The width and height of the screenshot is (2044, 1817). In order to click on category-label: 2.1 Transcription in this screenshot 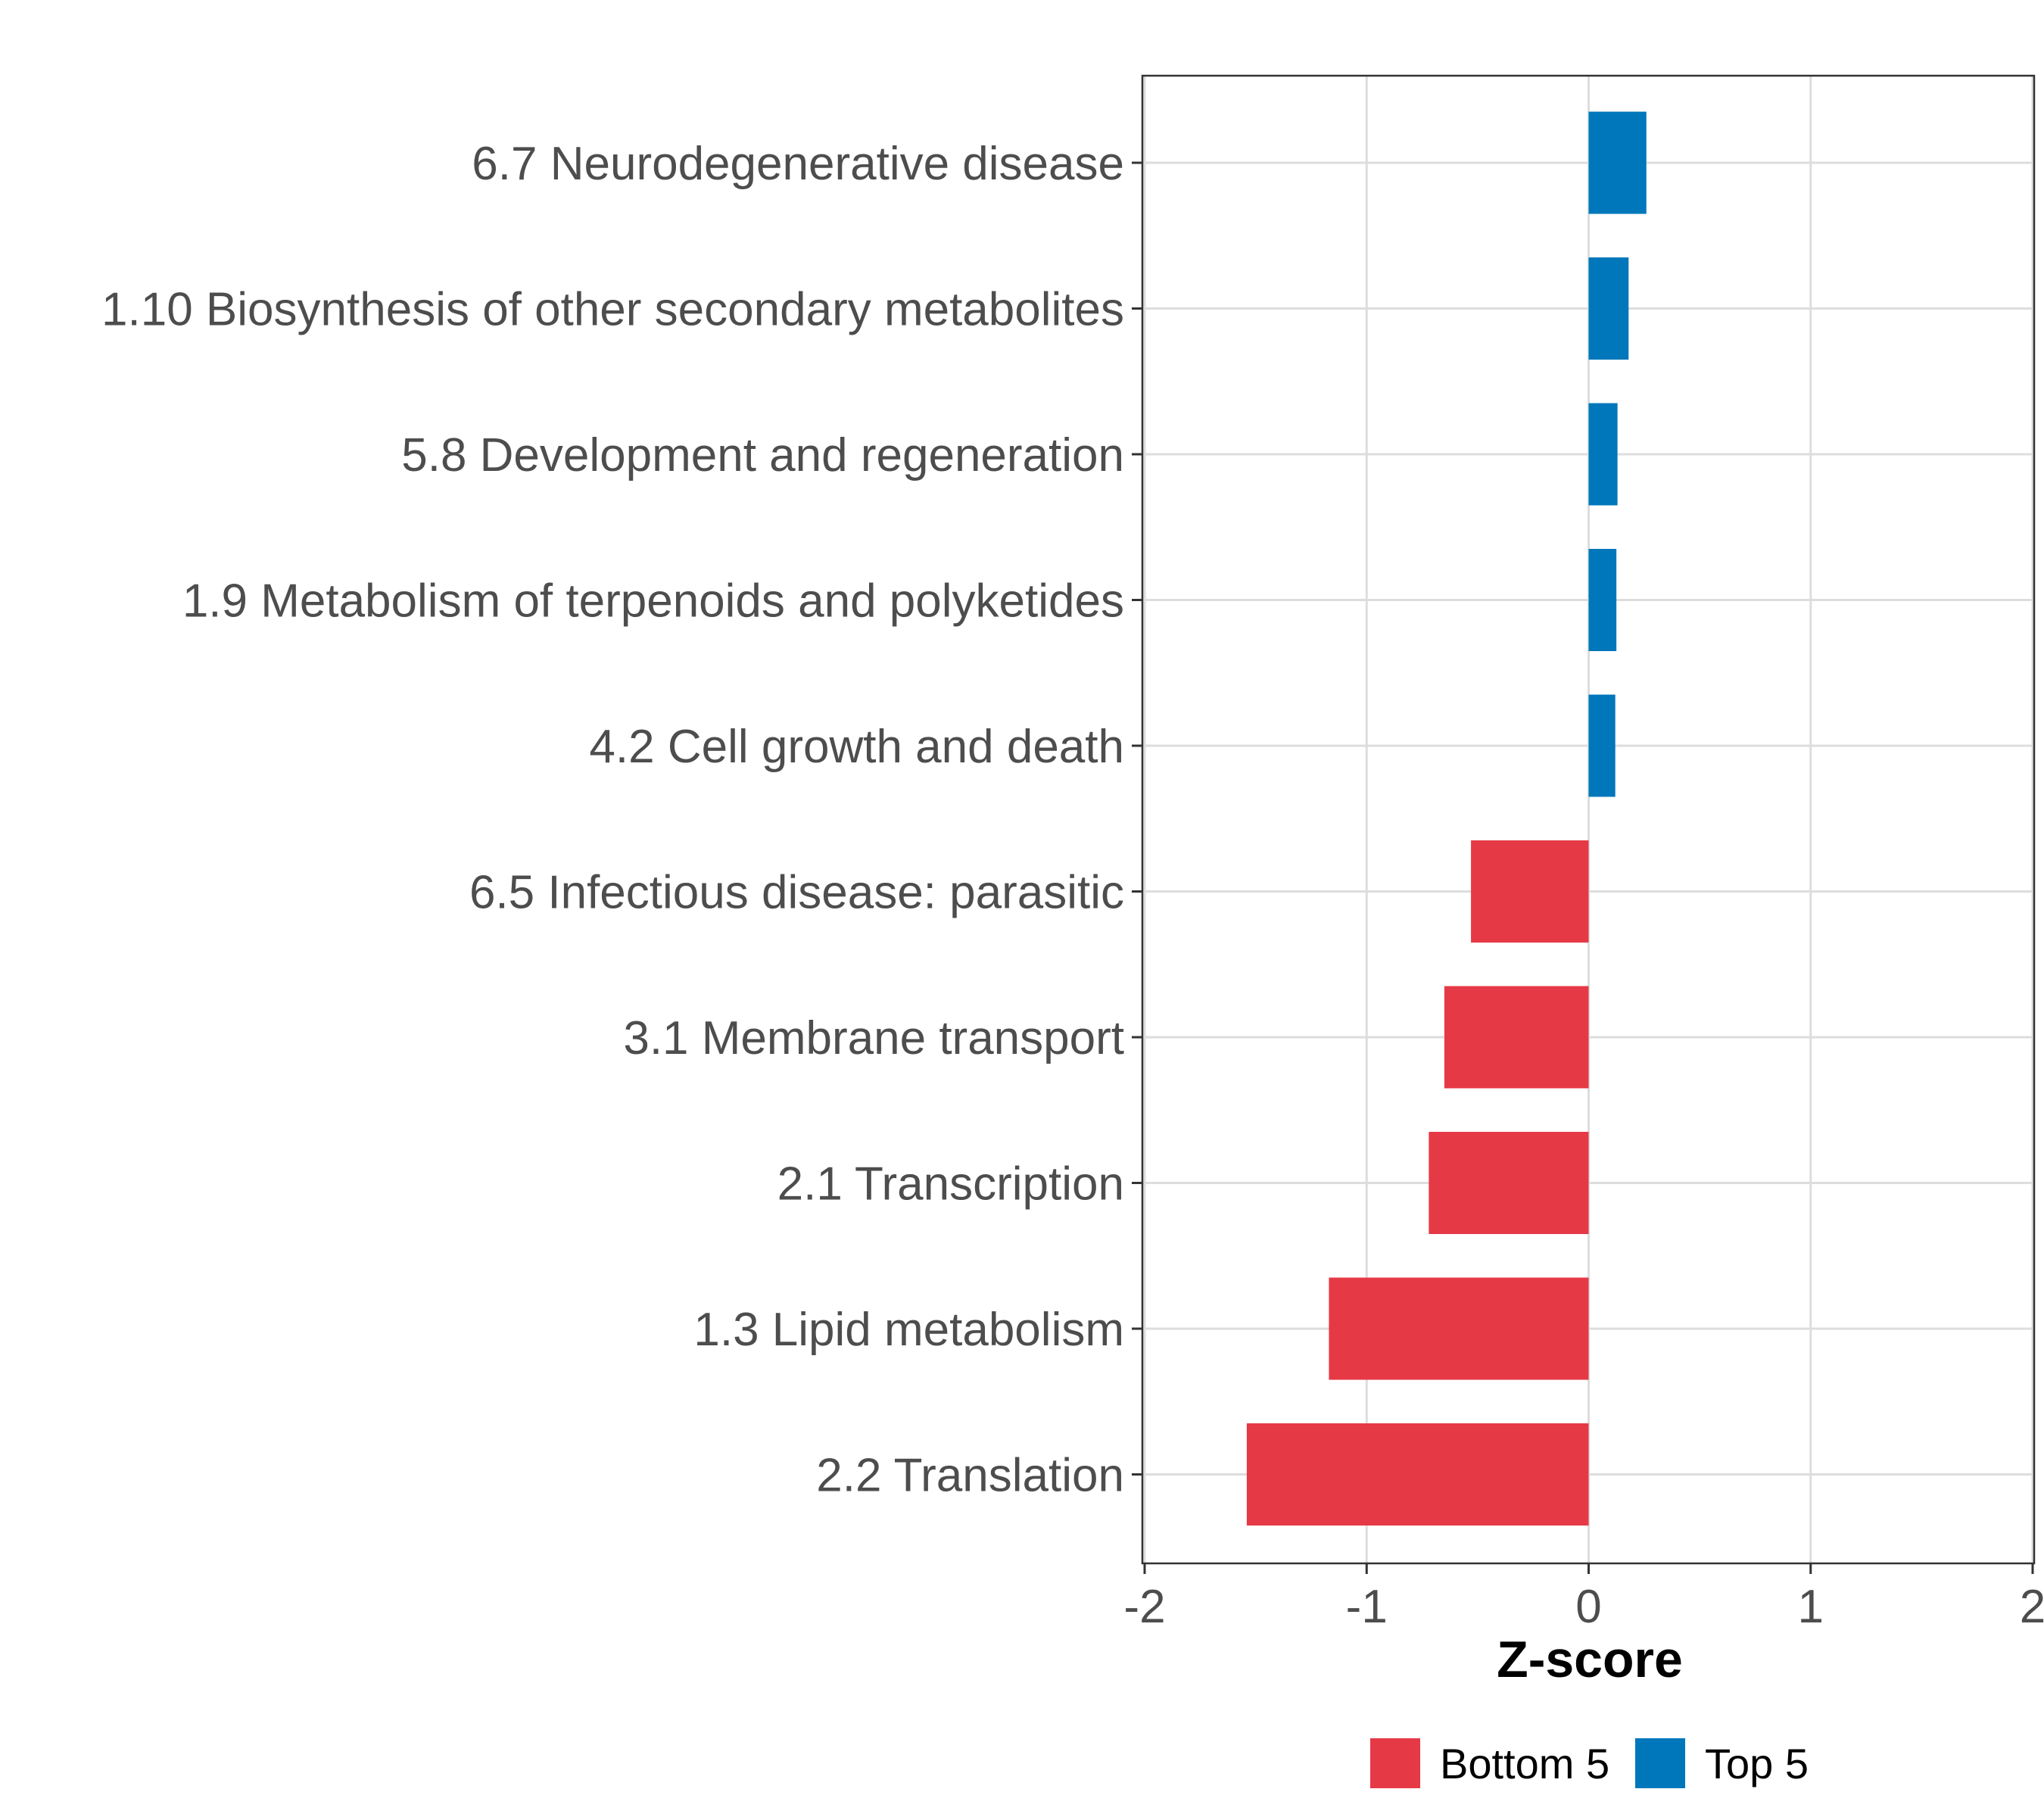, I will do `click(950, 1184)`.